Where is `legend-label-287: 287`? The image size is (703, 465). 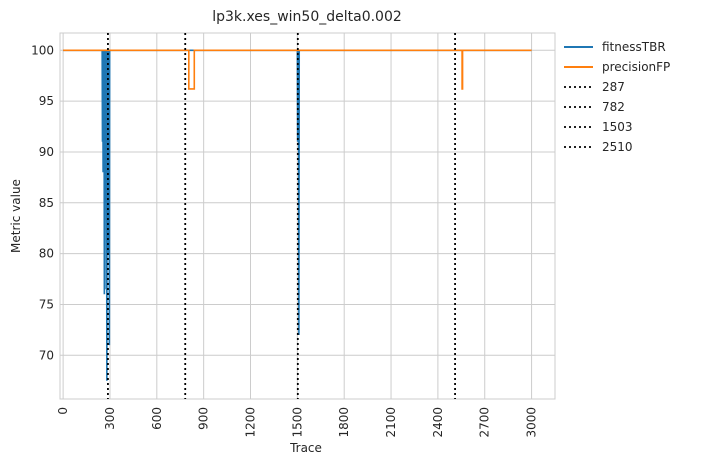 legend-label-287: 287 is located at coordinates (613, 87).